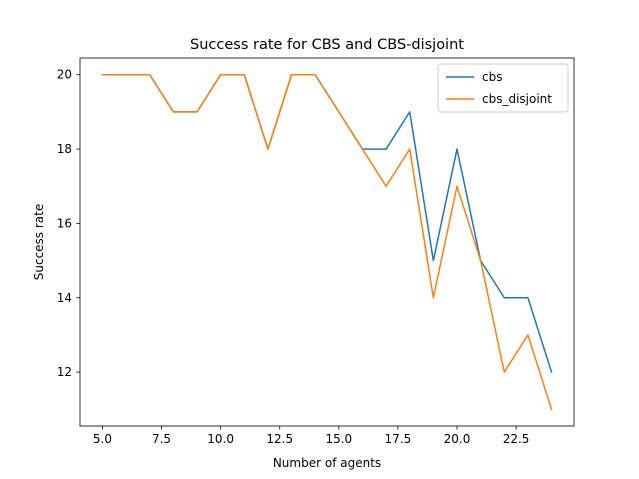 Image resolution: width=639 pixels, height=479 pixels. What do you see at coordinates (517, 99) in the screenshot?
I see `legend-label-cbs-disjoint: cbs_disjoint` at bounding box center [517, 99].